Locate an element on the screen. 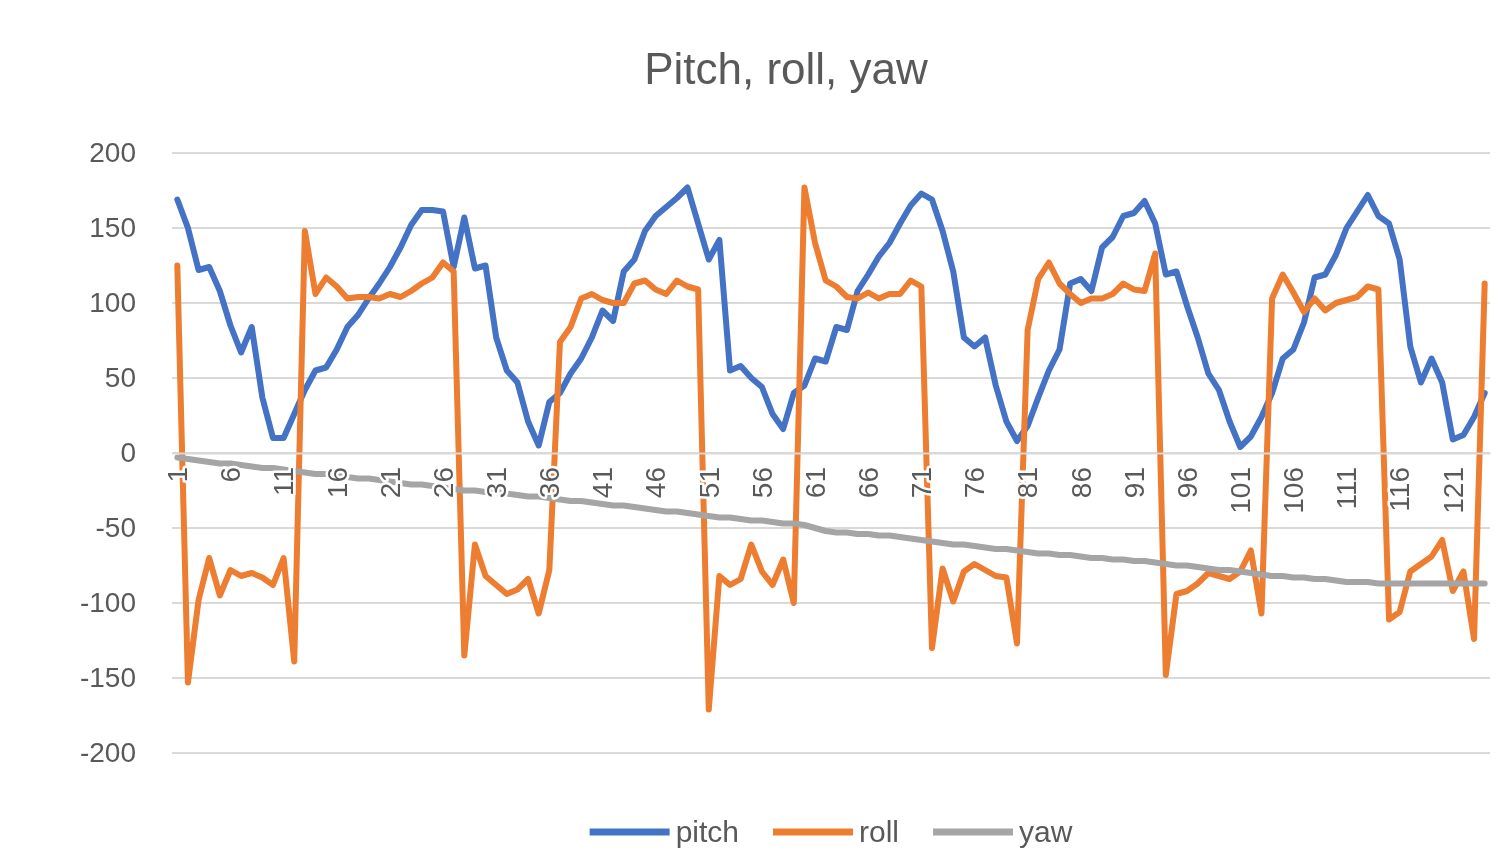 The height and width of the screenshot is (852, 1512). x-tick-label: 76 is located at coordinates (975, 483).